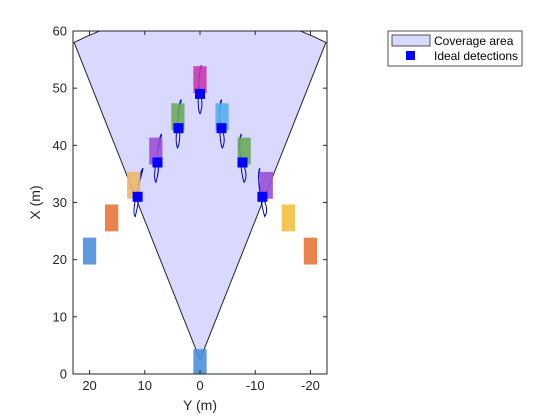 This screenshot has height=420, width=560. I want to click on x-tick-label-3: -10, so click(255, 385).